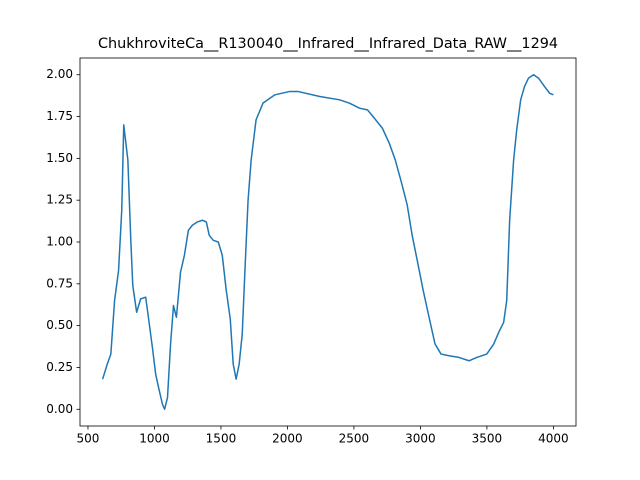  What do you see at coordinates (59, 116) in the screenshot?
I see `y-tick-label: 1.75` at bounding box center [59, 116].